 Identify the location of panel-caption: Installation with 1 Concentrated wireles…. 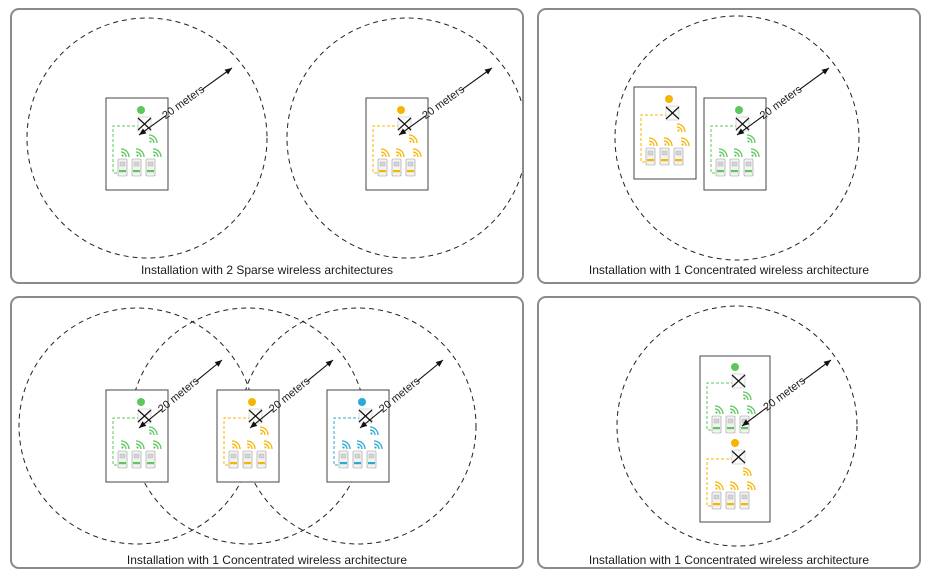
(267, 560).